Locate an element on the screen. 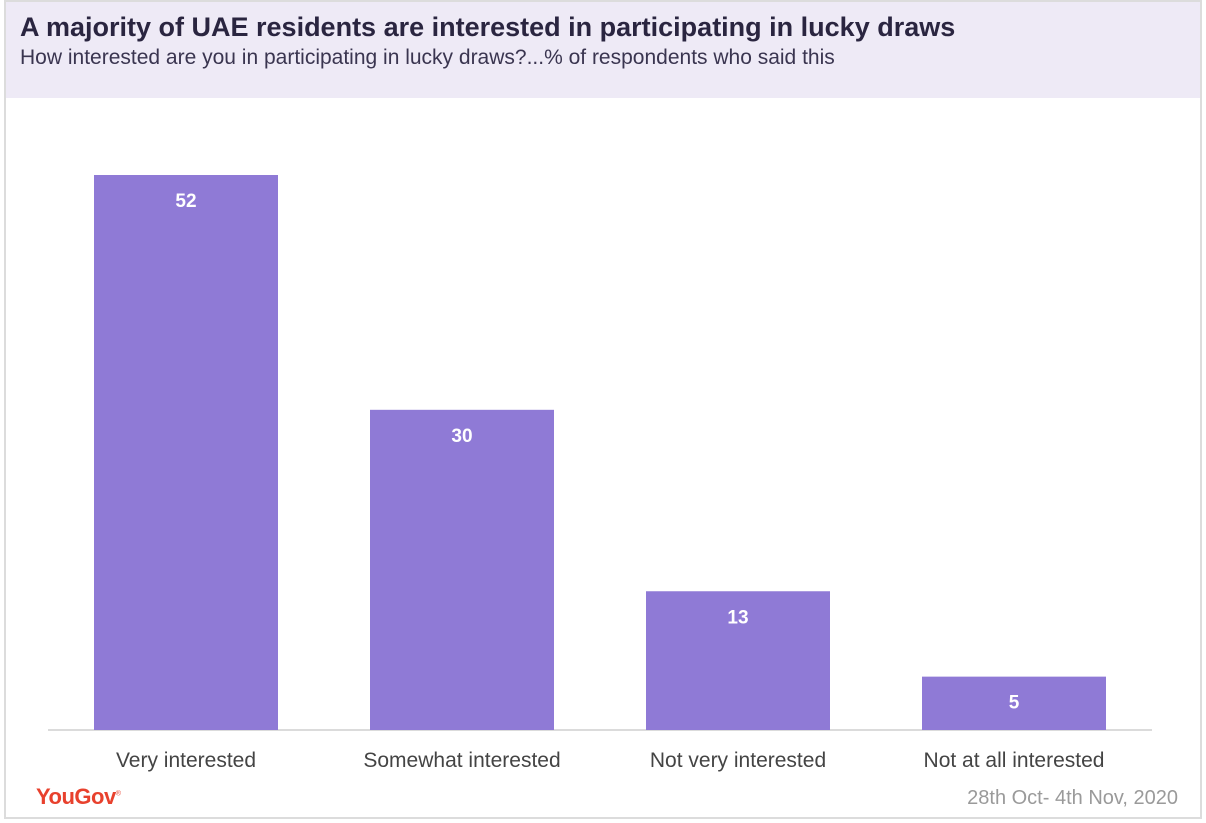 The height and width of the screenshot is (823, 1206). x-tick-label: Not very interested is located at coordinates (738, 760).